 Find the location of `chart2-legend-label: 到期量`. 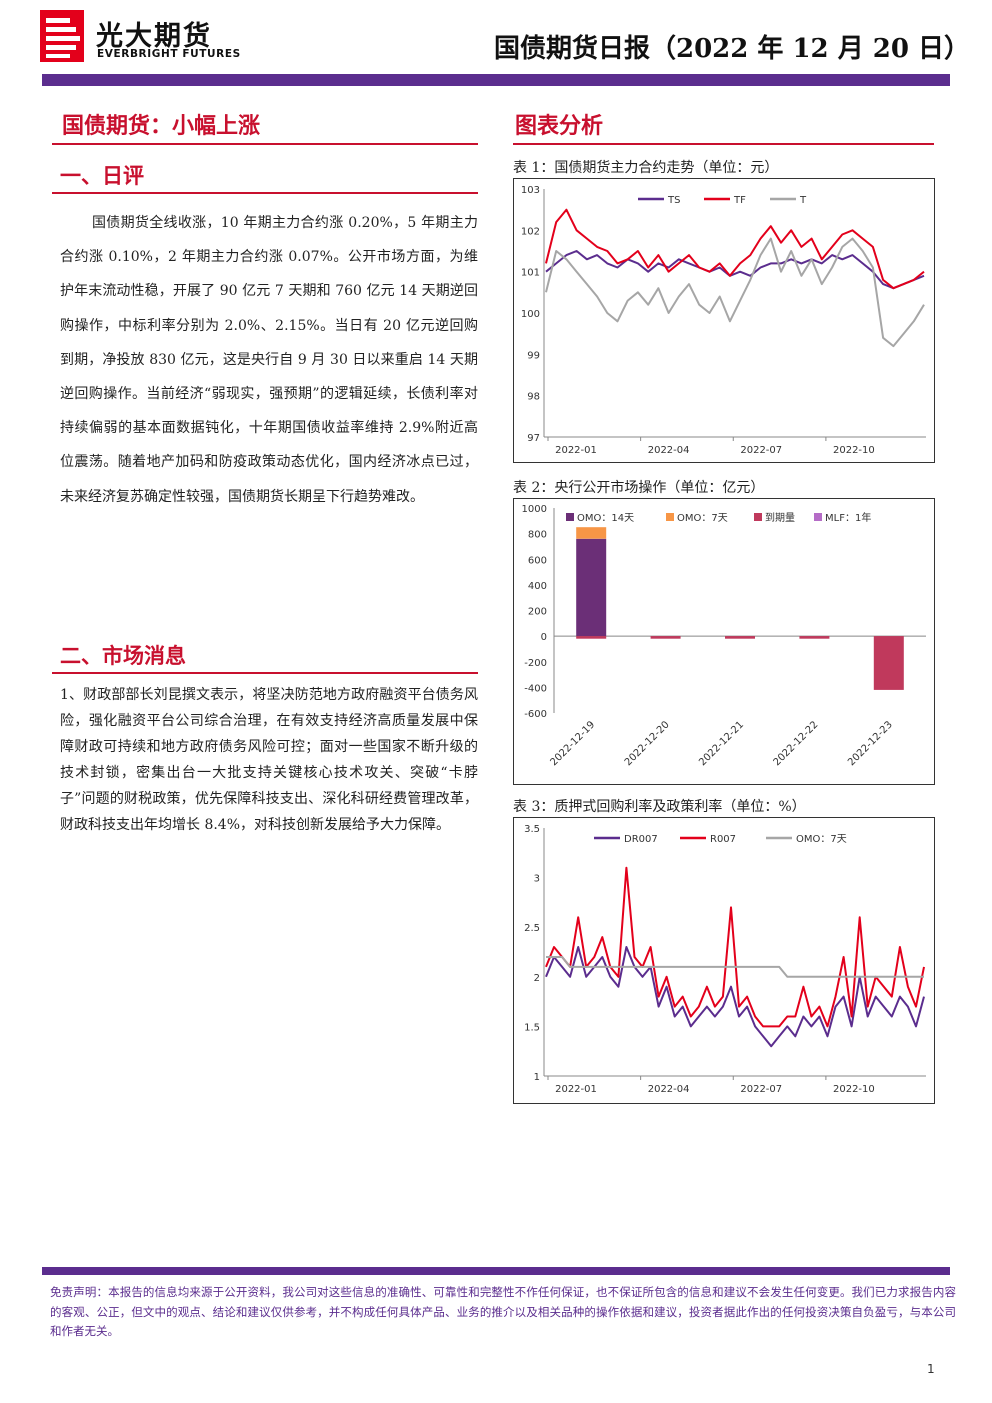

chart2-legend-label: 到期量 is located at coordinates (780, 518).